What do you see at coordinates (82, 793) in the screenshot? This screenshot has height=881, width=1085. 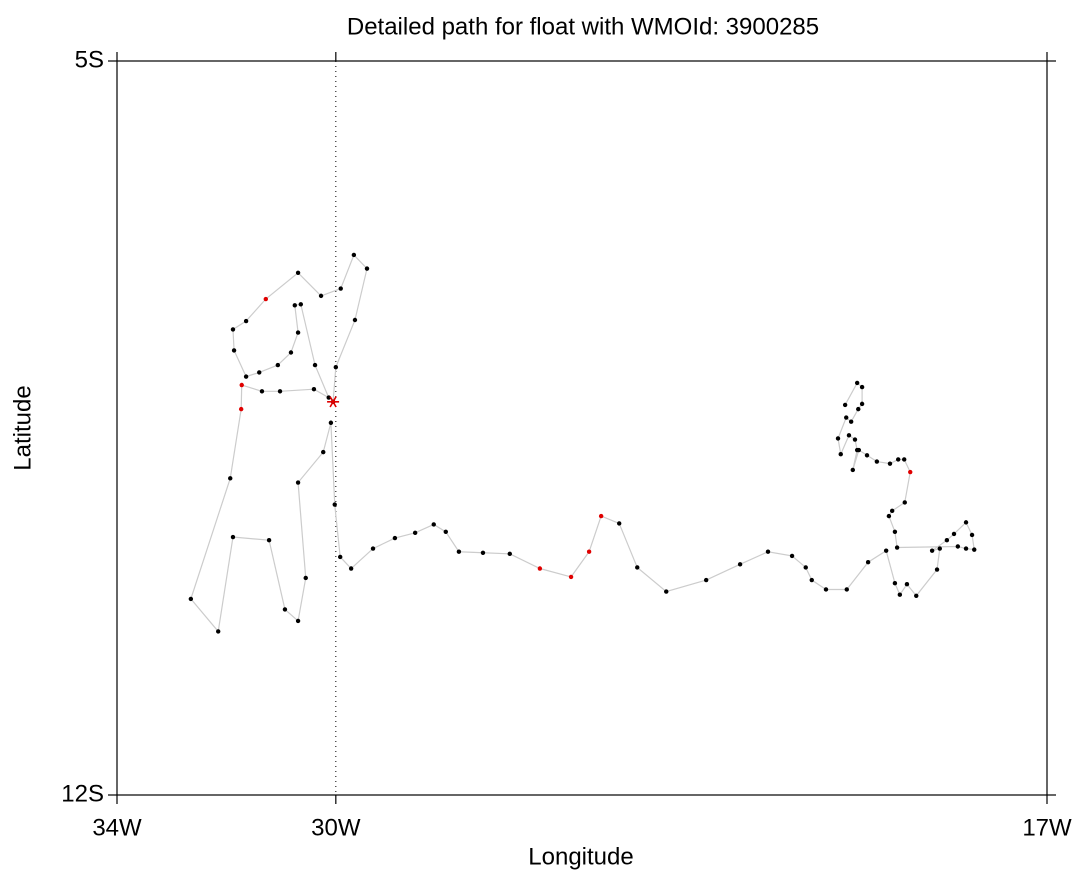 I see `y-tick-label: 12S` at bounding box center [82, 793].